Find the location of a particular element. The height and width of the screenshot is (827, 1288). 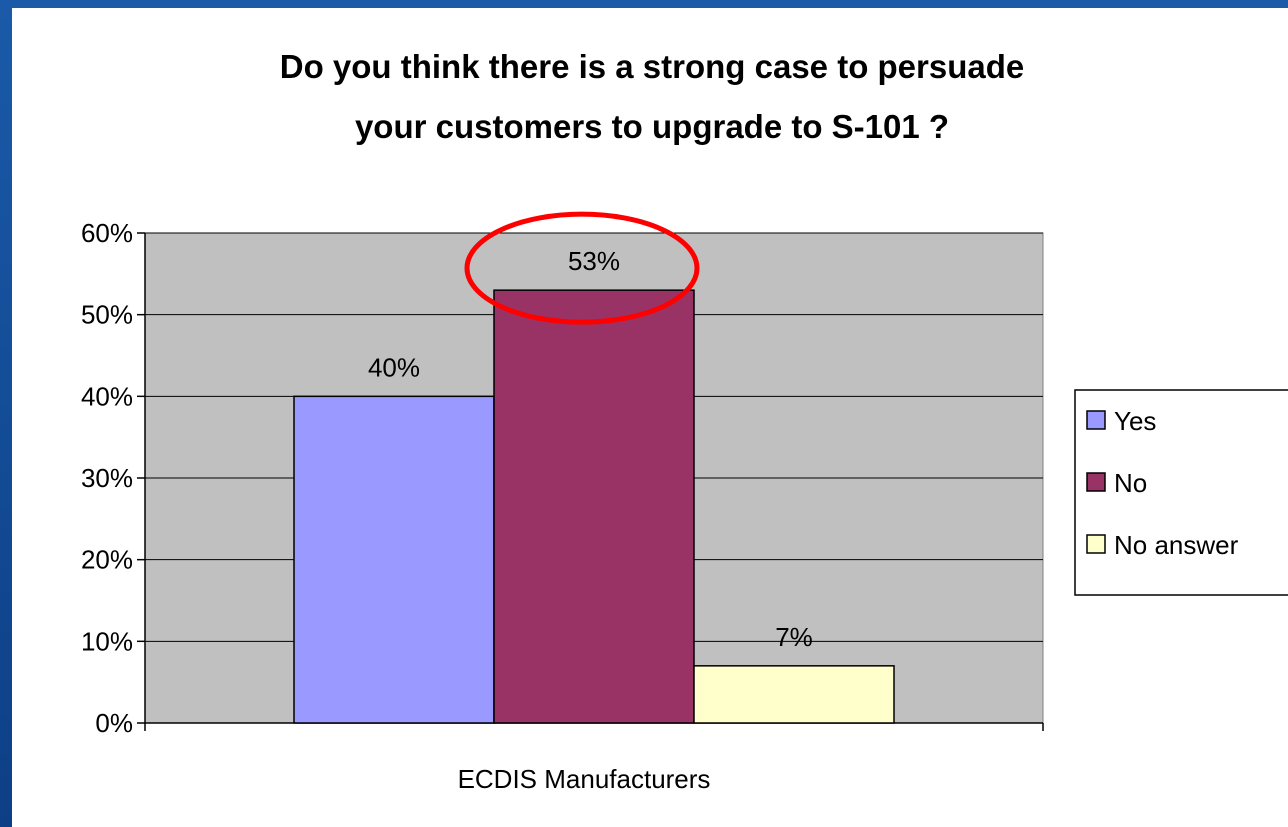

legend-label-no-answer: No answer is located at coordinates (1176, 545).